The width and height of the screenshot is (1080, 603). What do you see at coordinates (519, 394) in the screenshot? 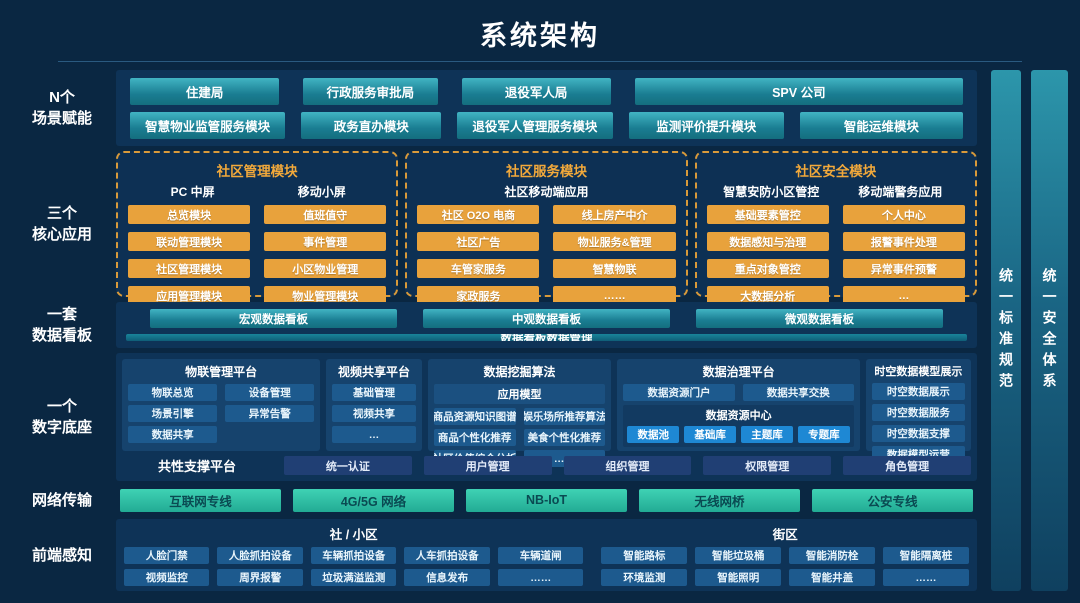
I see `app-model-header: 应用模型` at bounding box center [519, 394].